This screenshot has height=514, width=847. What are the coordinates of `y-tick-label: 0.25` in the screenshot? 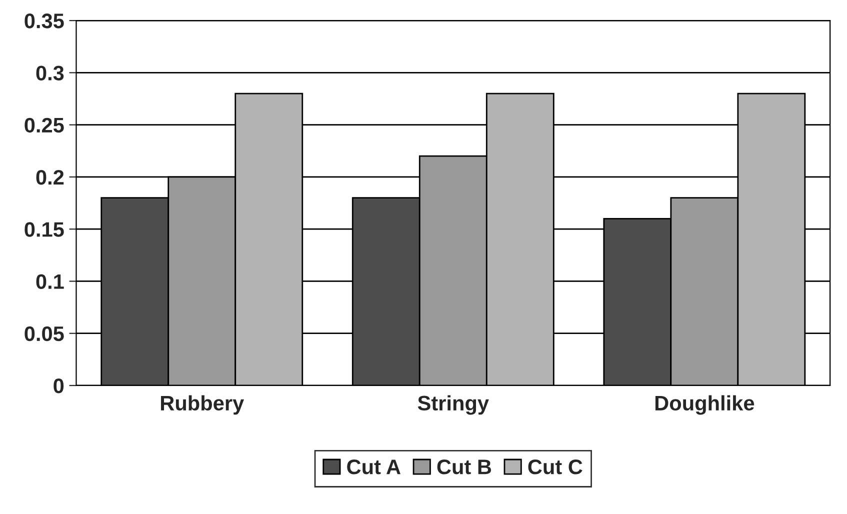 It's located at (44, 125).